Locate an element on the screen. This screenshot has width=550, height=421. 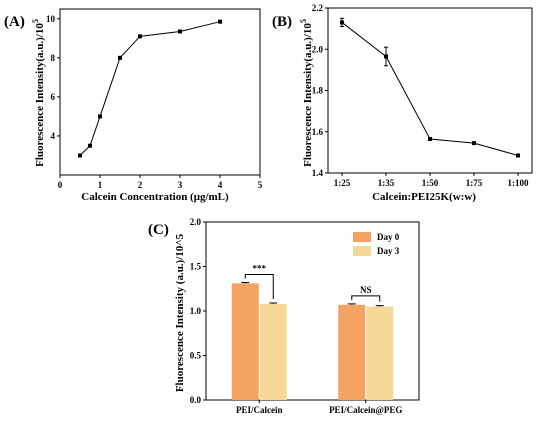
panel-a-xtick-label: 4 is located at coordinates (220, 185).